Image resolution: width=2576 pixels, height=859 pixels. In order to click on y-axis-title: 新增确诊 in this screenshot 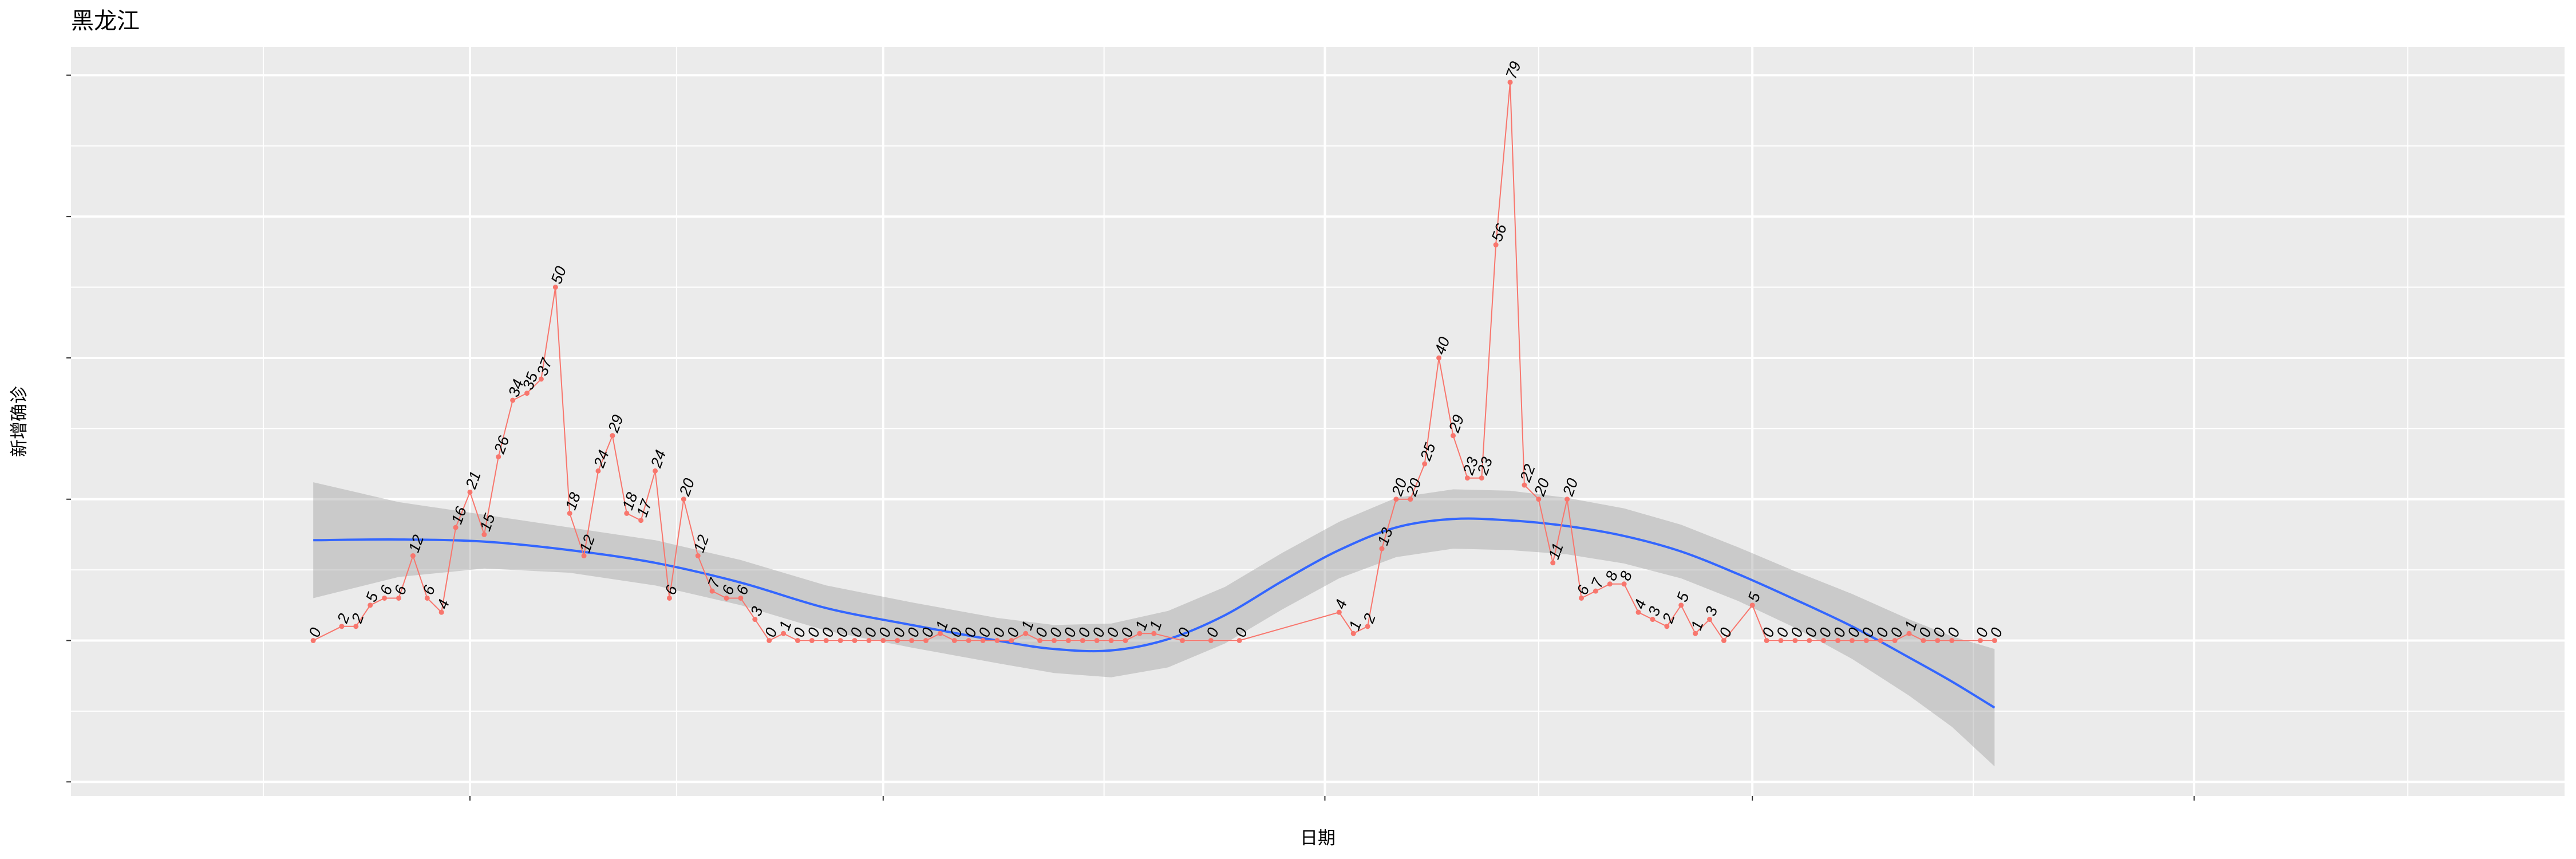, I will do `click(19, 421)`.